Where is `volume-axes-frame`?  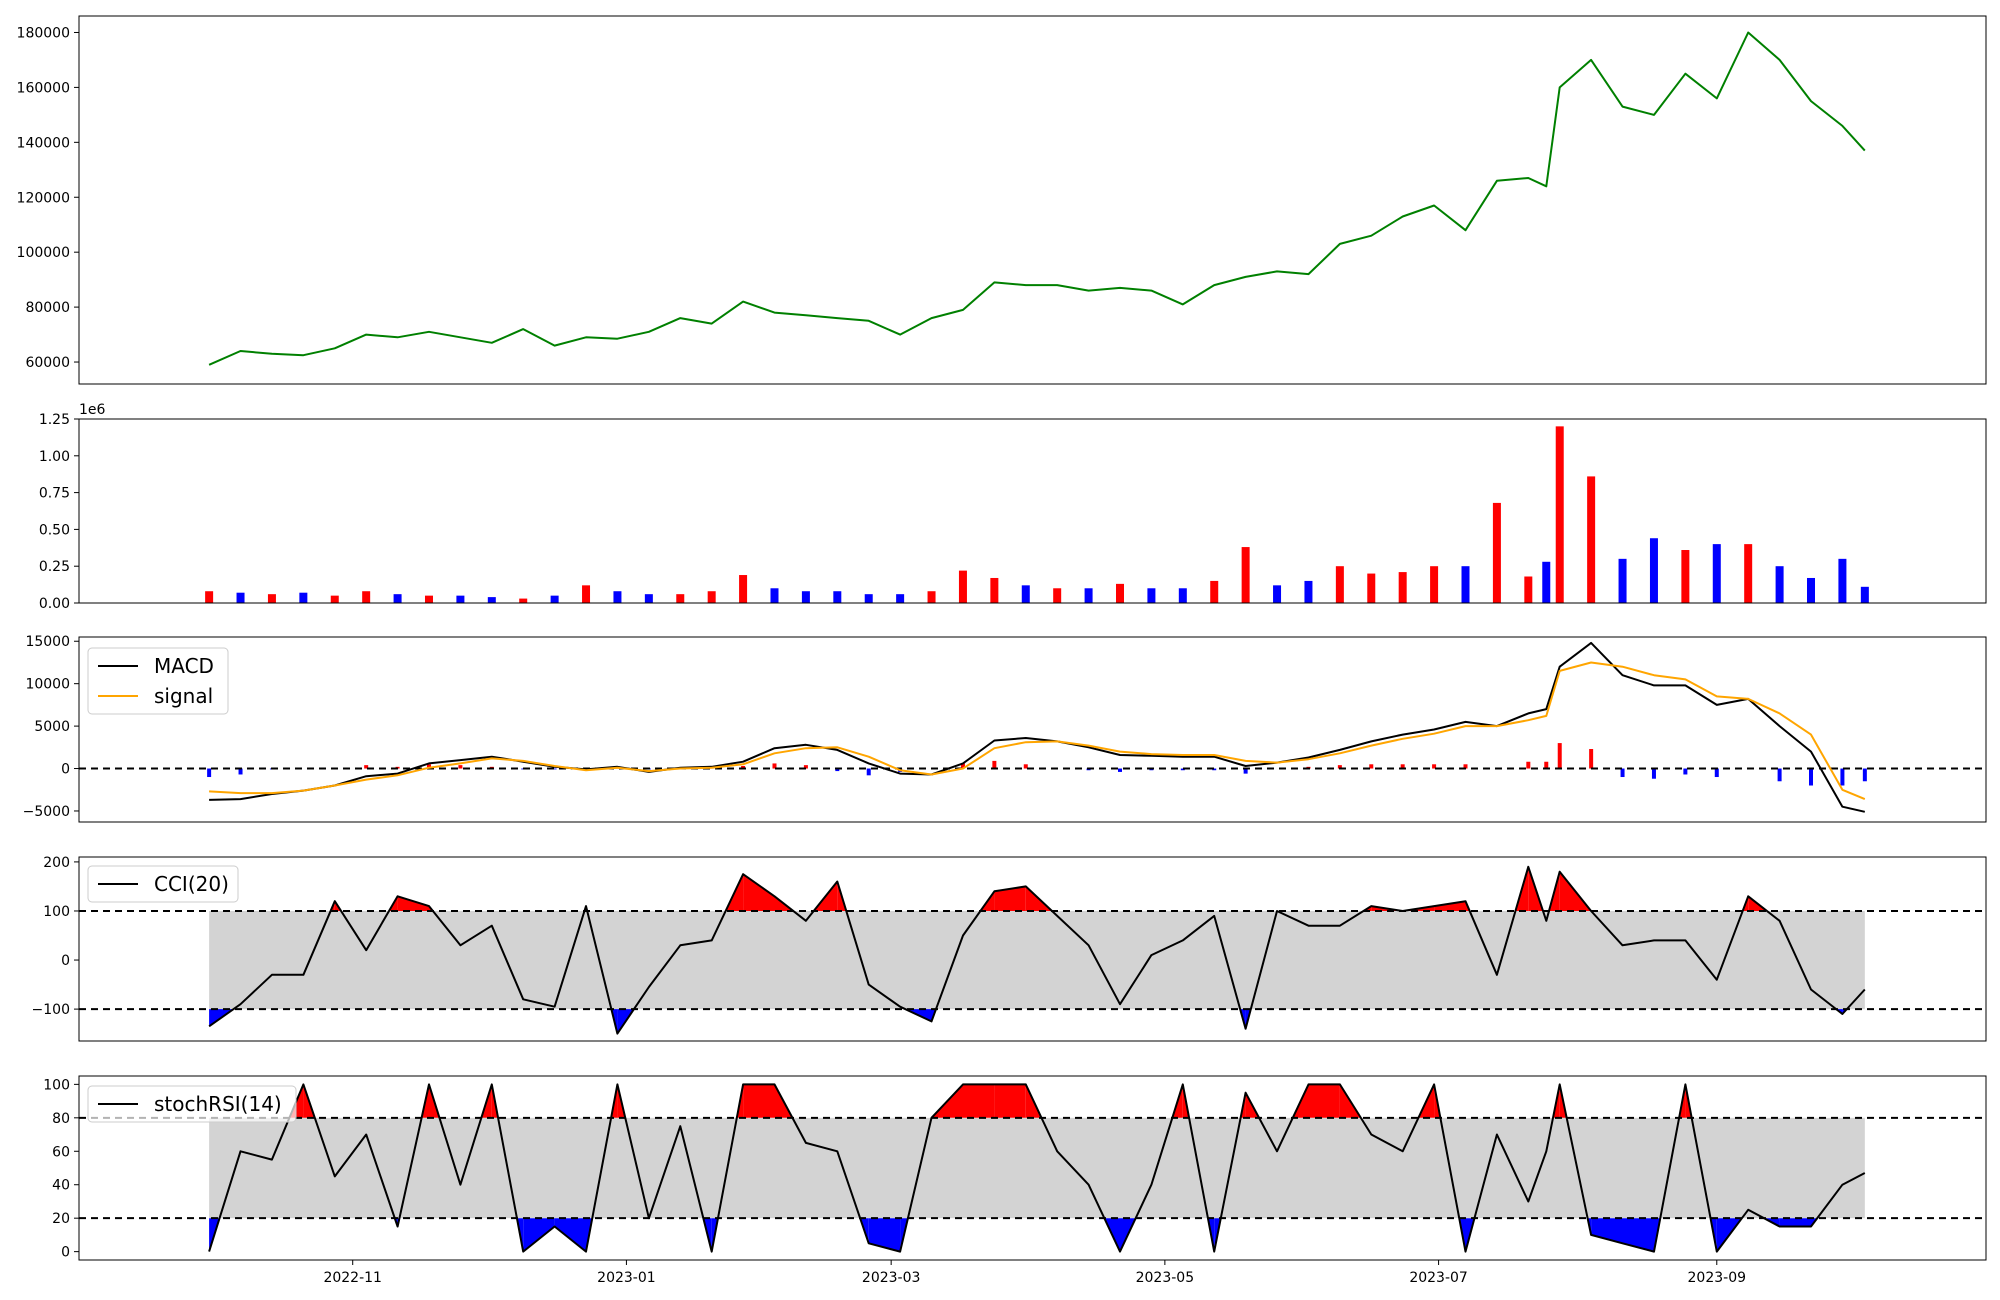
volume-axes-frame is located at coordinates (1032, 511).